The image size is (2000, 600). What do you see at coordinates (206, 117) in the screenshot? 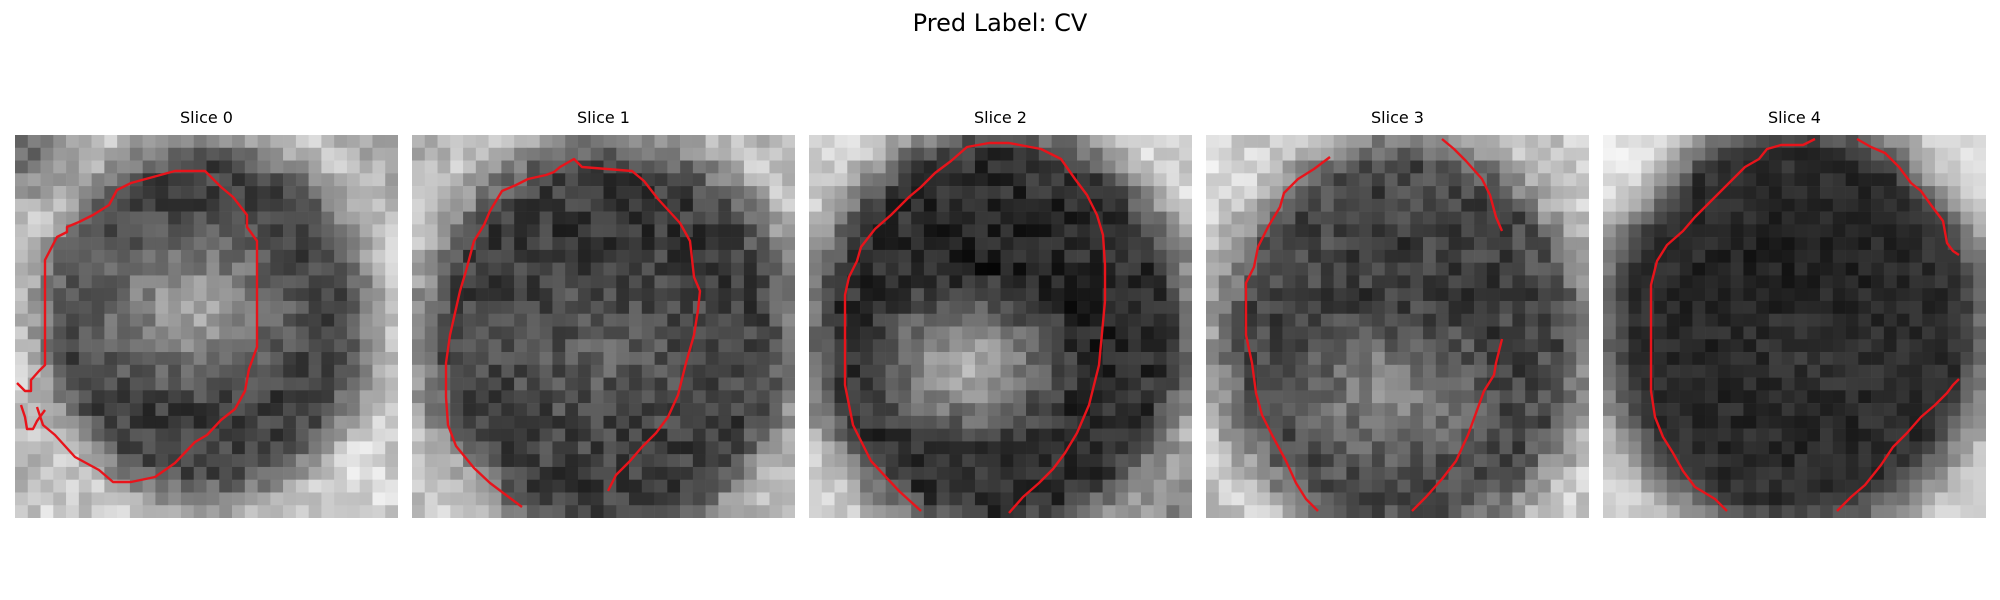
I see `slice-title-0: Slice 0` at bounding box center [206, 117].